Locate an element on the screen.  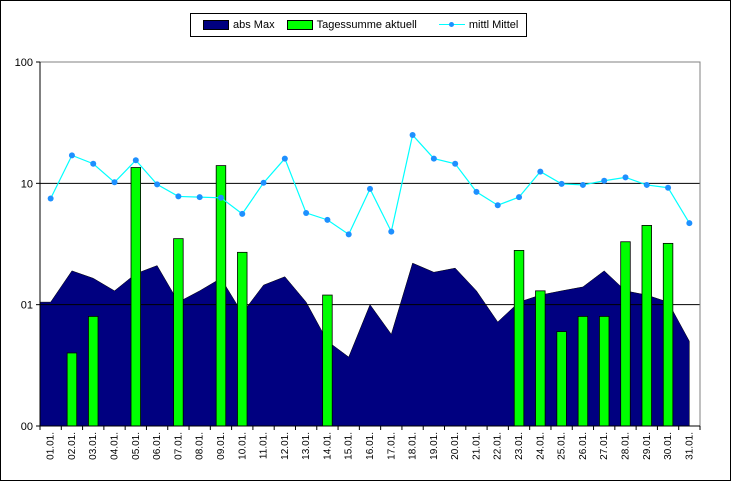
x-tick-label-12.01.: 12.01. is located at coordinates (285, 446).